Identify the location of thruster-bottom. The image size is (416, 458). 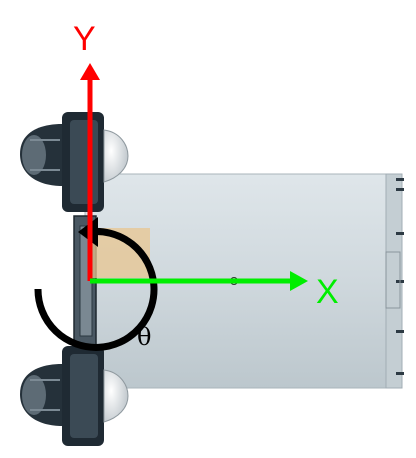
(74, 396).